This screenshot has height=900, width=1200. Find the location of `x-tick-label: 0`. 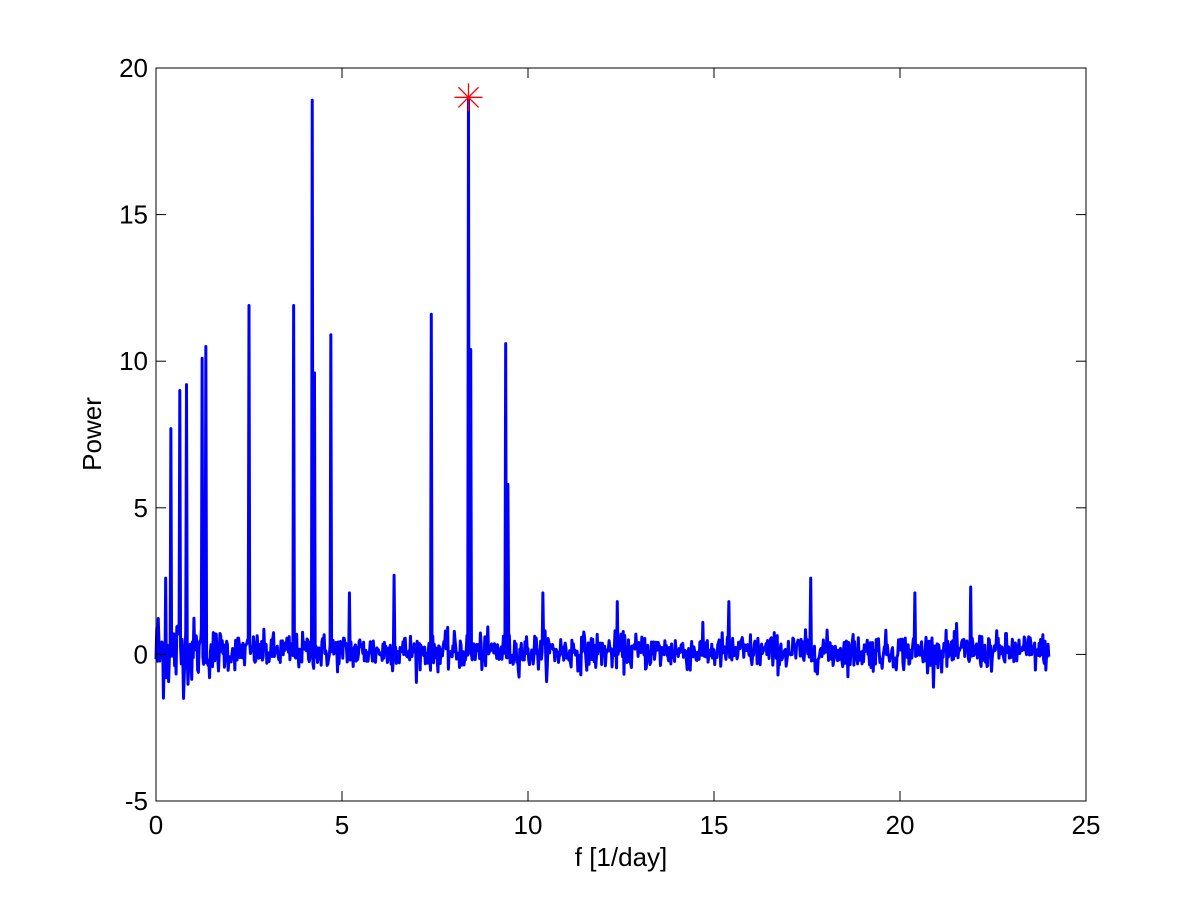

x-tick-label: 0 is located at coordinates (156, 825).